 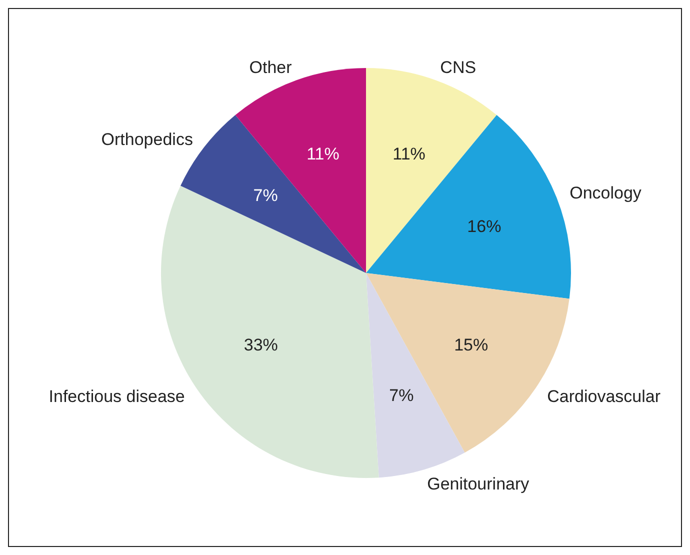 I want to click on slice-label: Genitourinary, so click(x=478, y=484).